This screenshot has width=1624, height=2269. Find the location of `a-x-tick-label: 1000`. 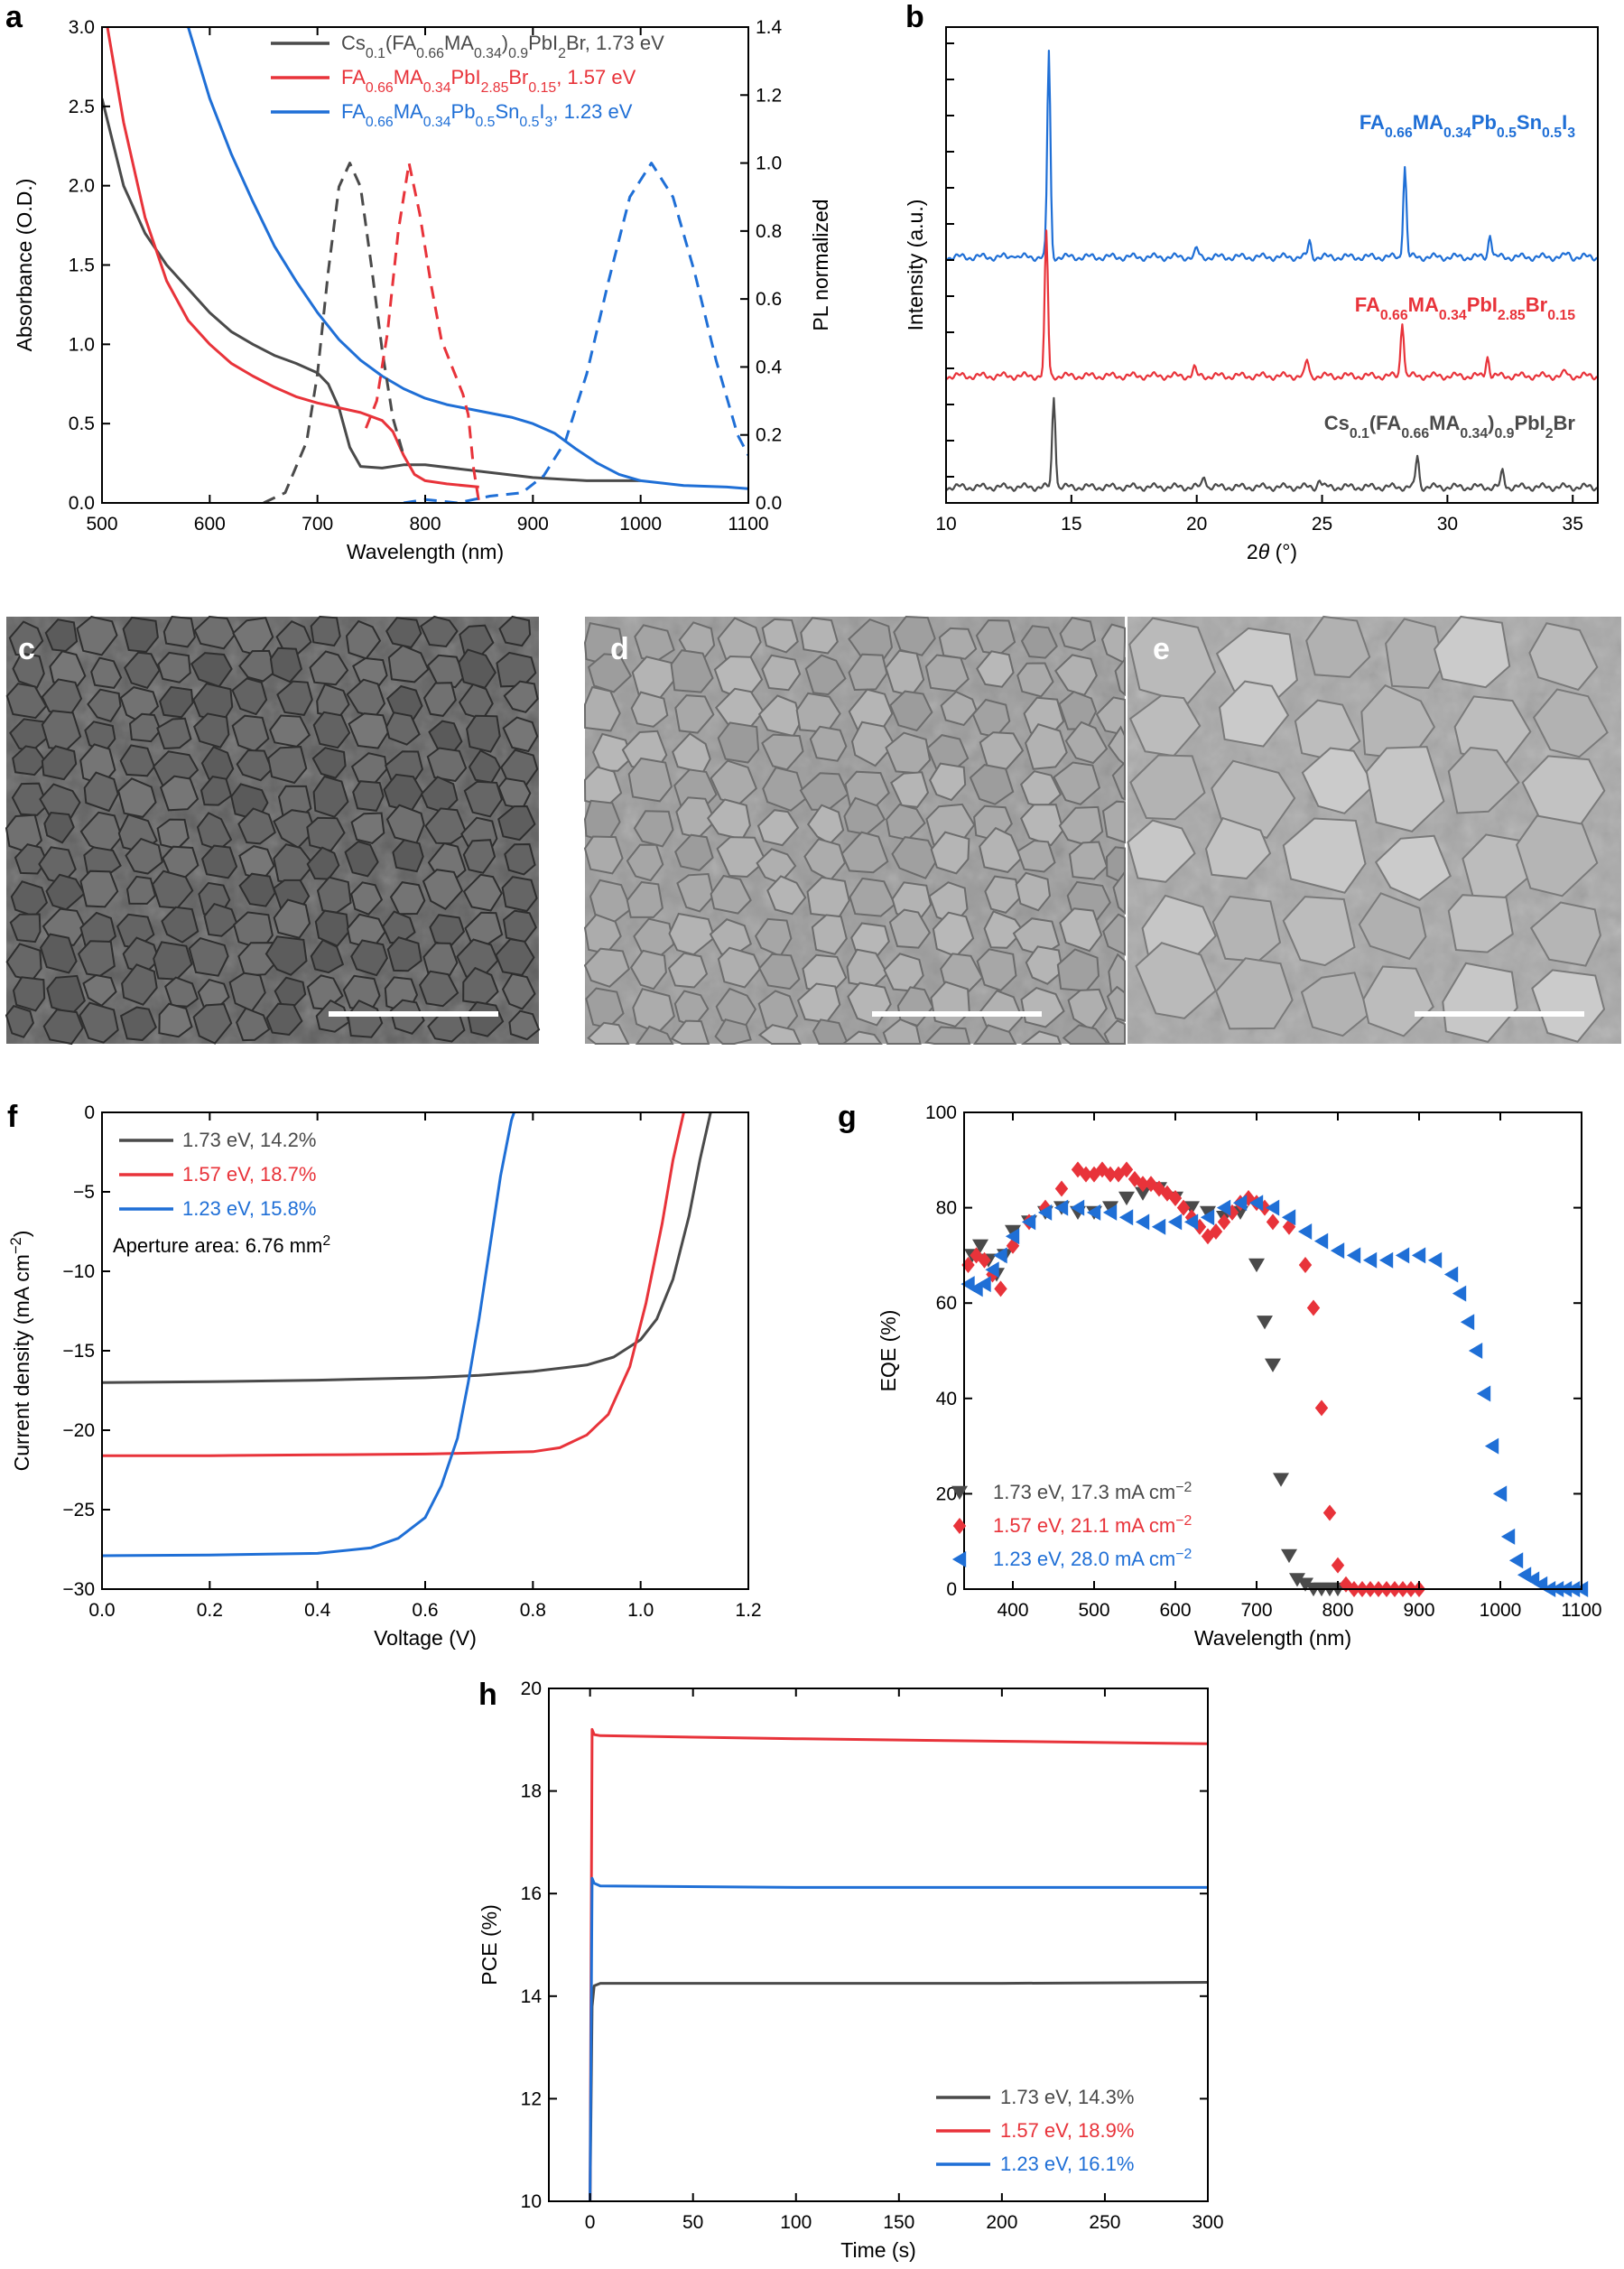

a-x-tick-label: 1000 is located at coordinates (640, 524).